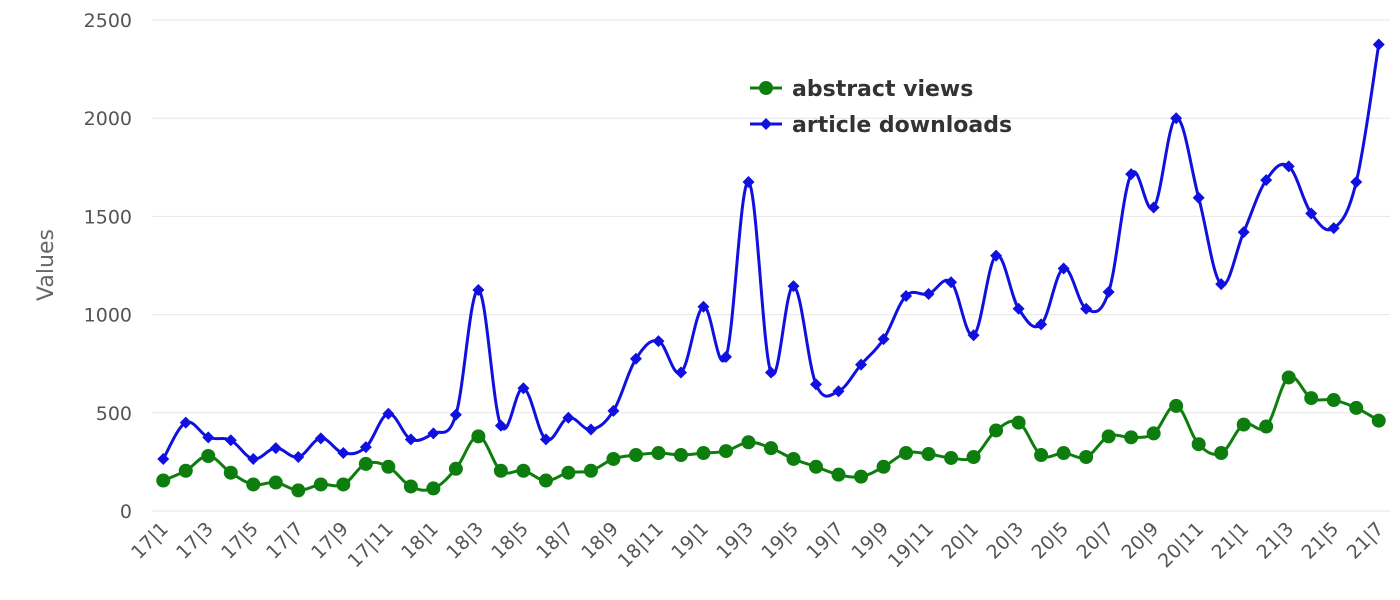 The width and height of the screenshot is (1400, 600). I want to click on legend-item: article downloads, so click(881, 125).